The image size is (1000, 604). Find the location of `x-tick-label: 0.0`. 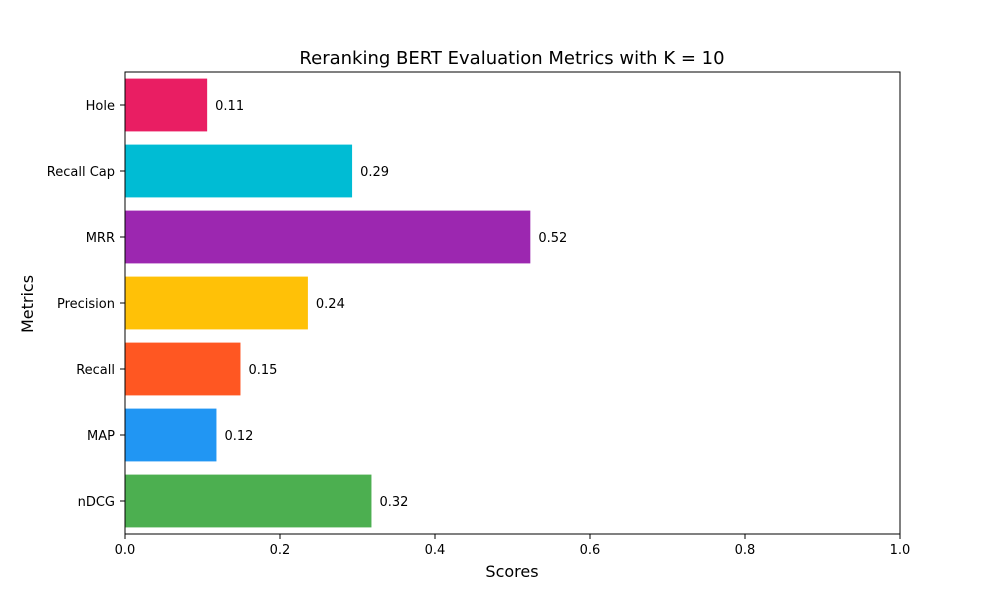

x-tick-label: 0.0 is located at coordinates (125, 550).